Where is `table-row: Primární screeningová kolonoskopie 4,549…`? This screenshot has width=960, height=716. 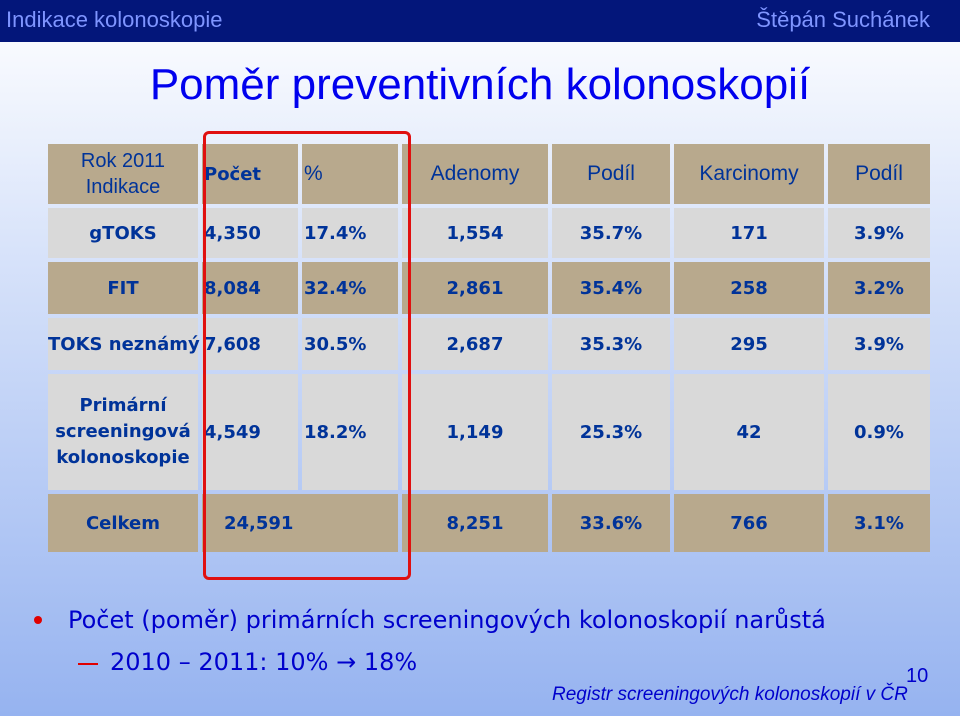
table-row: Primární screeningová kolonoskopie 4,549… is located at coordinates (489, 432).